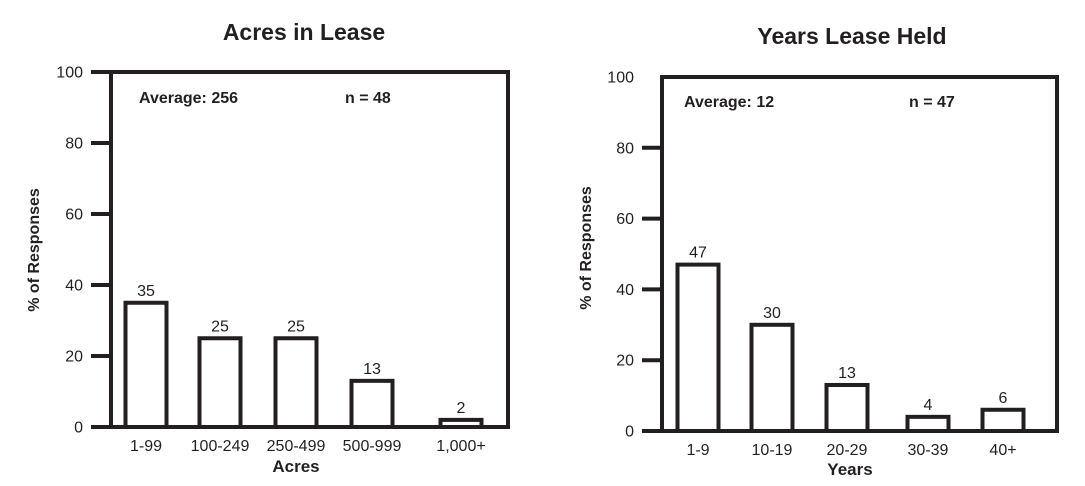 This screenshot has width=1085, height=486. What do you see at coordinates (772, 450) in the screenshot?
I see `x-category-label: 10-19` at bounding box center [772, 450].